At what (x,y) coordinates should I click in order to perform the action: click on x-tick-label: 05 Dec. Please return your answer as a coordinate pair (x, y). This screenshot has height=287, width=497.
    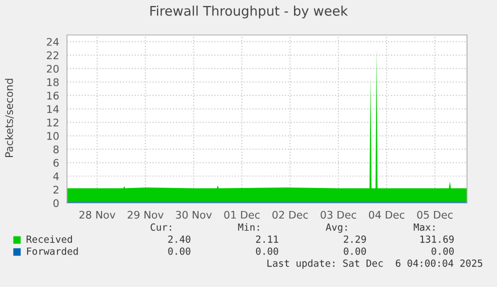
    Looking at the image, I should click on (435, 214).